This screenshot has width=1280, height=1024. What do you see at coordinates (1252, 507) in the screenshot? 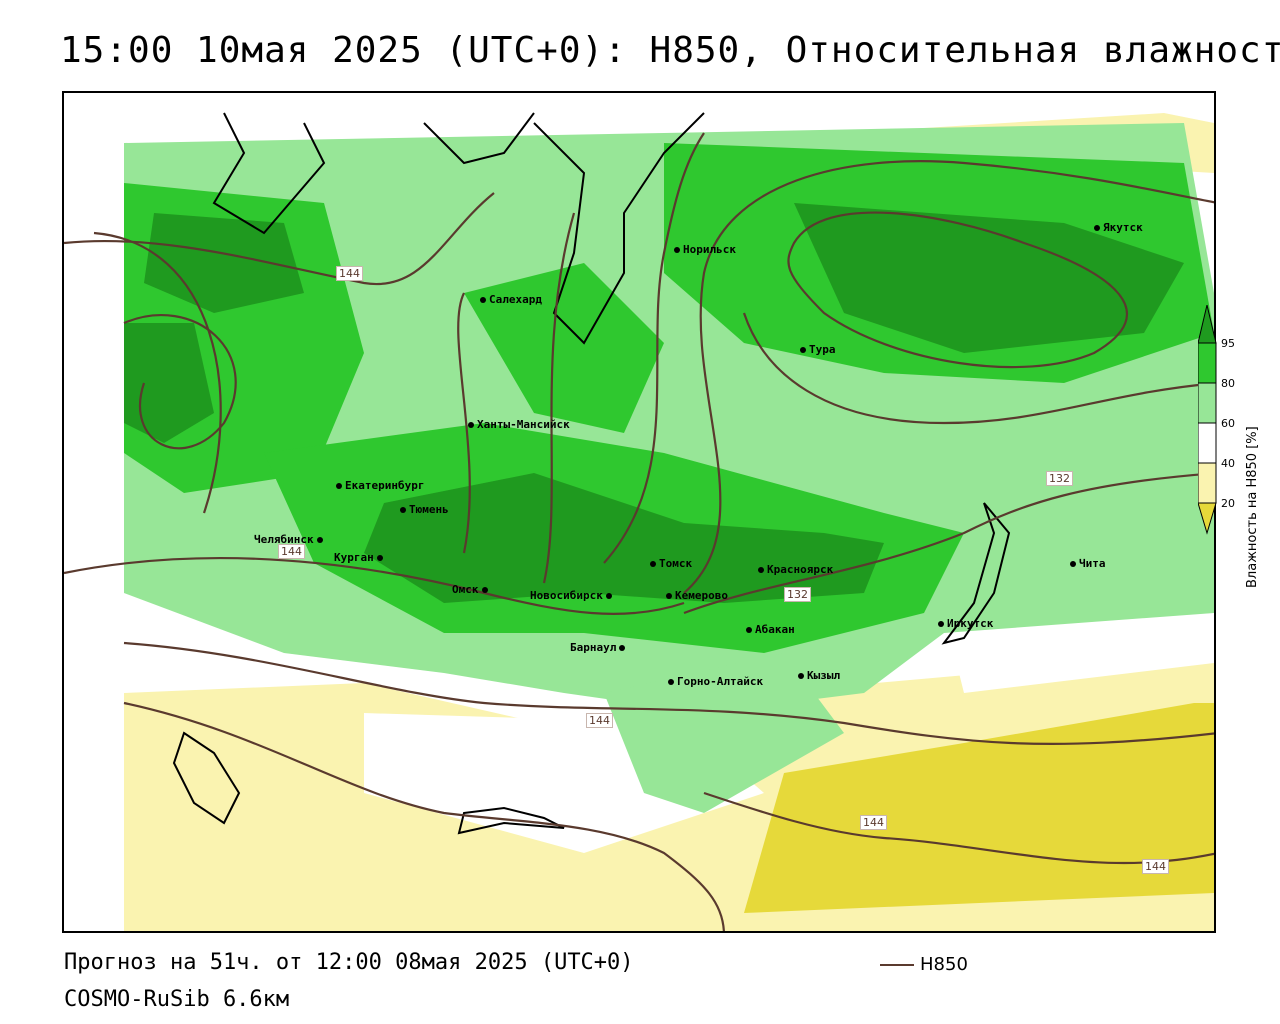
I see `legend-title: Влажность на H850 [%]` at bounding box center [1252, 507].